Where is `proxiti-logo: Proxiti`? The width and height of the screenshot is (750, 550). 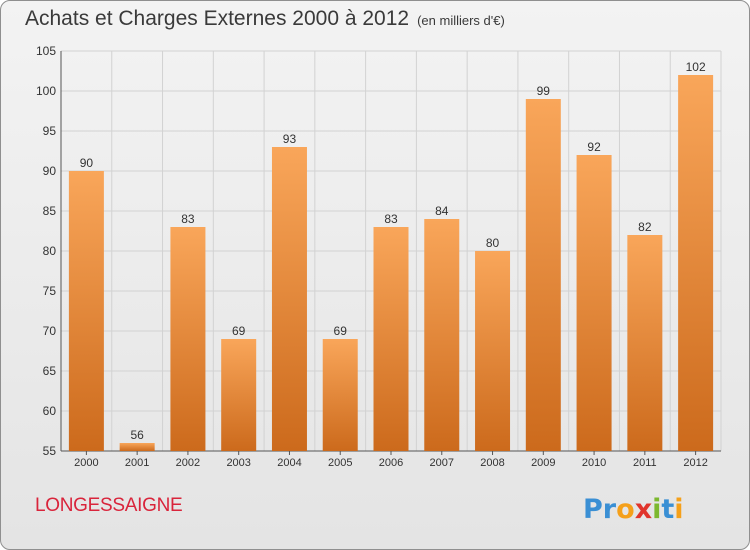
proxiti-logo: Proxiti is located at coordinates (633, 509).